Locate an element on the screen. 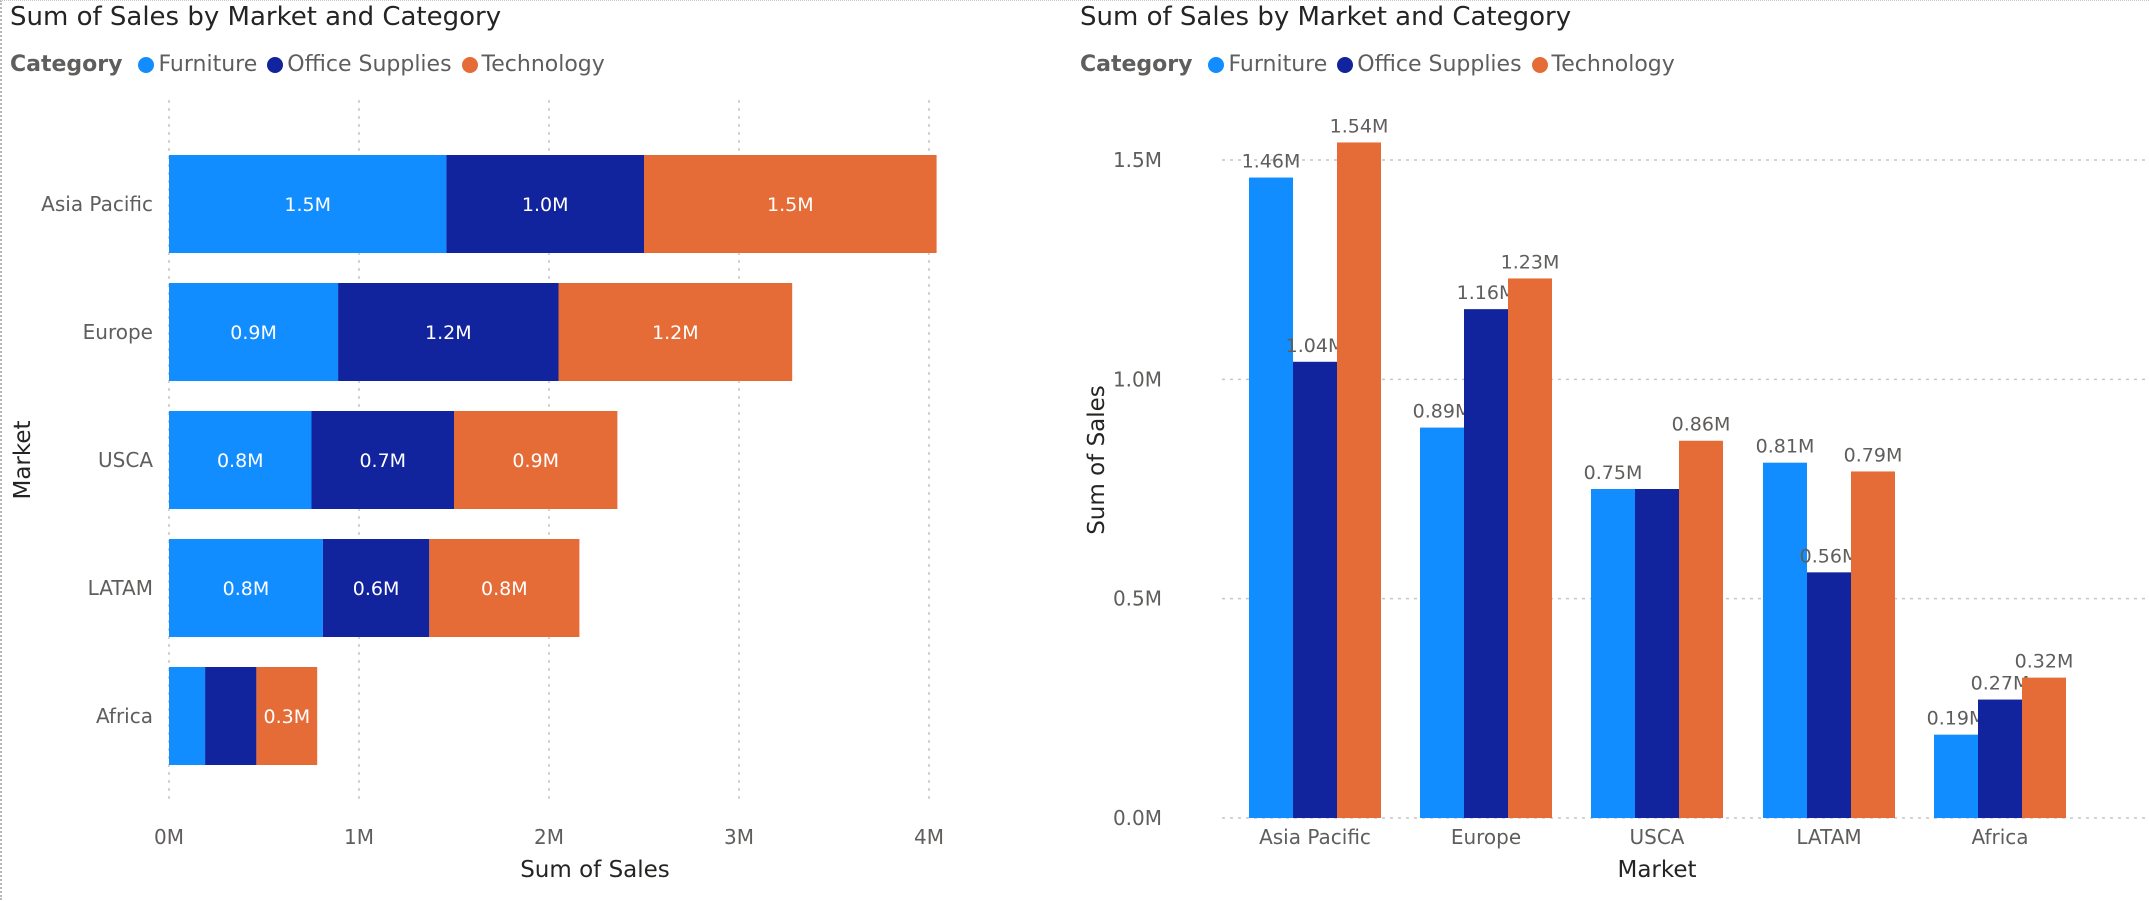 This screenshot has width=2149, height=901. data-label: 0.27M is located at coordinates (2000, 684).